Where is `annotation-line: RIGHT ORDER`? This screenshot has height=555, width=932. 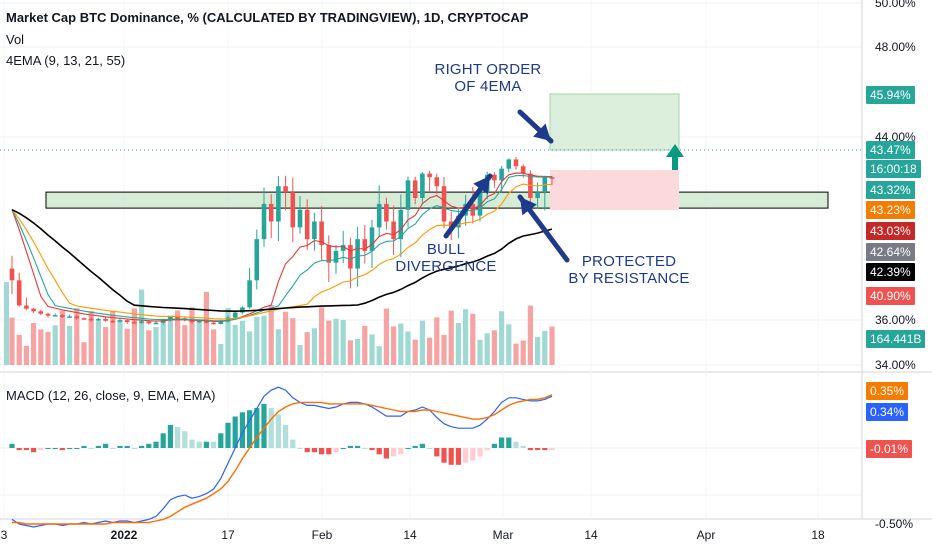
annotation-line: RIGHT ORDER is located at coordinates (488, 69).